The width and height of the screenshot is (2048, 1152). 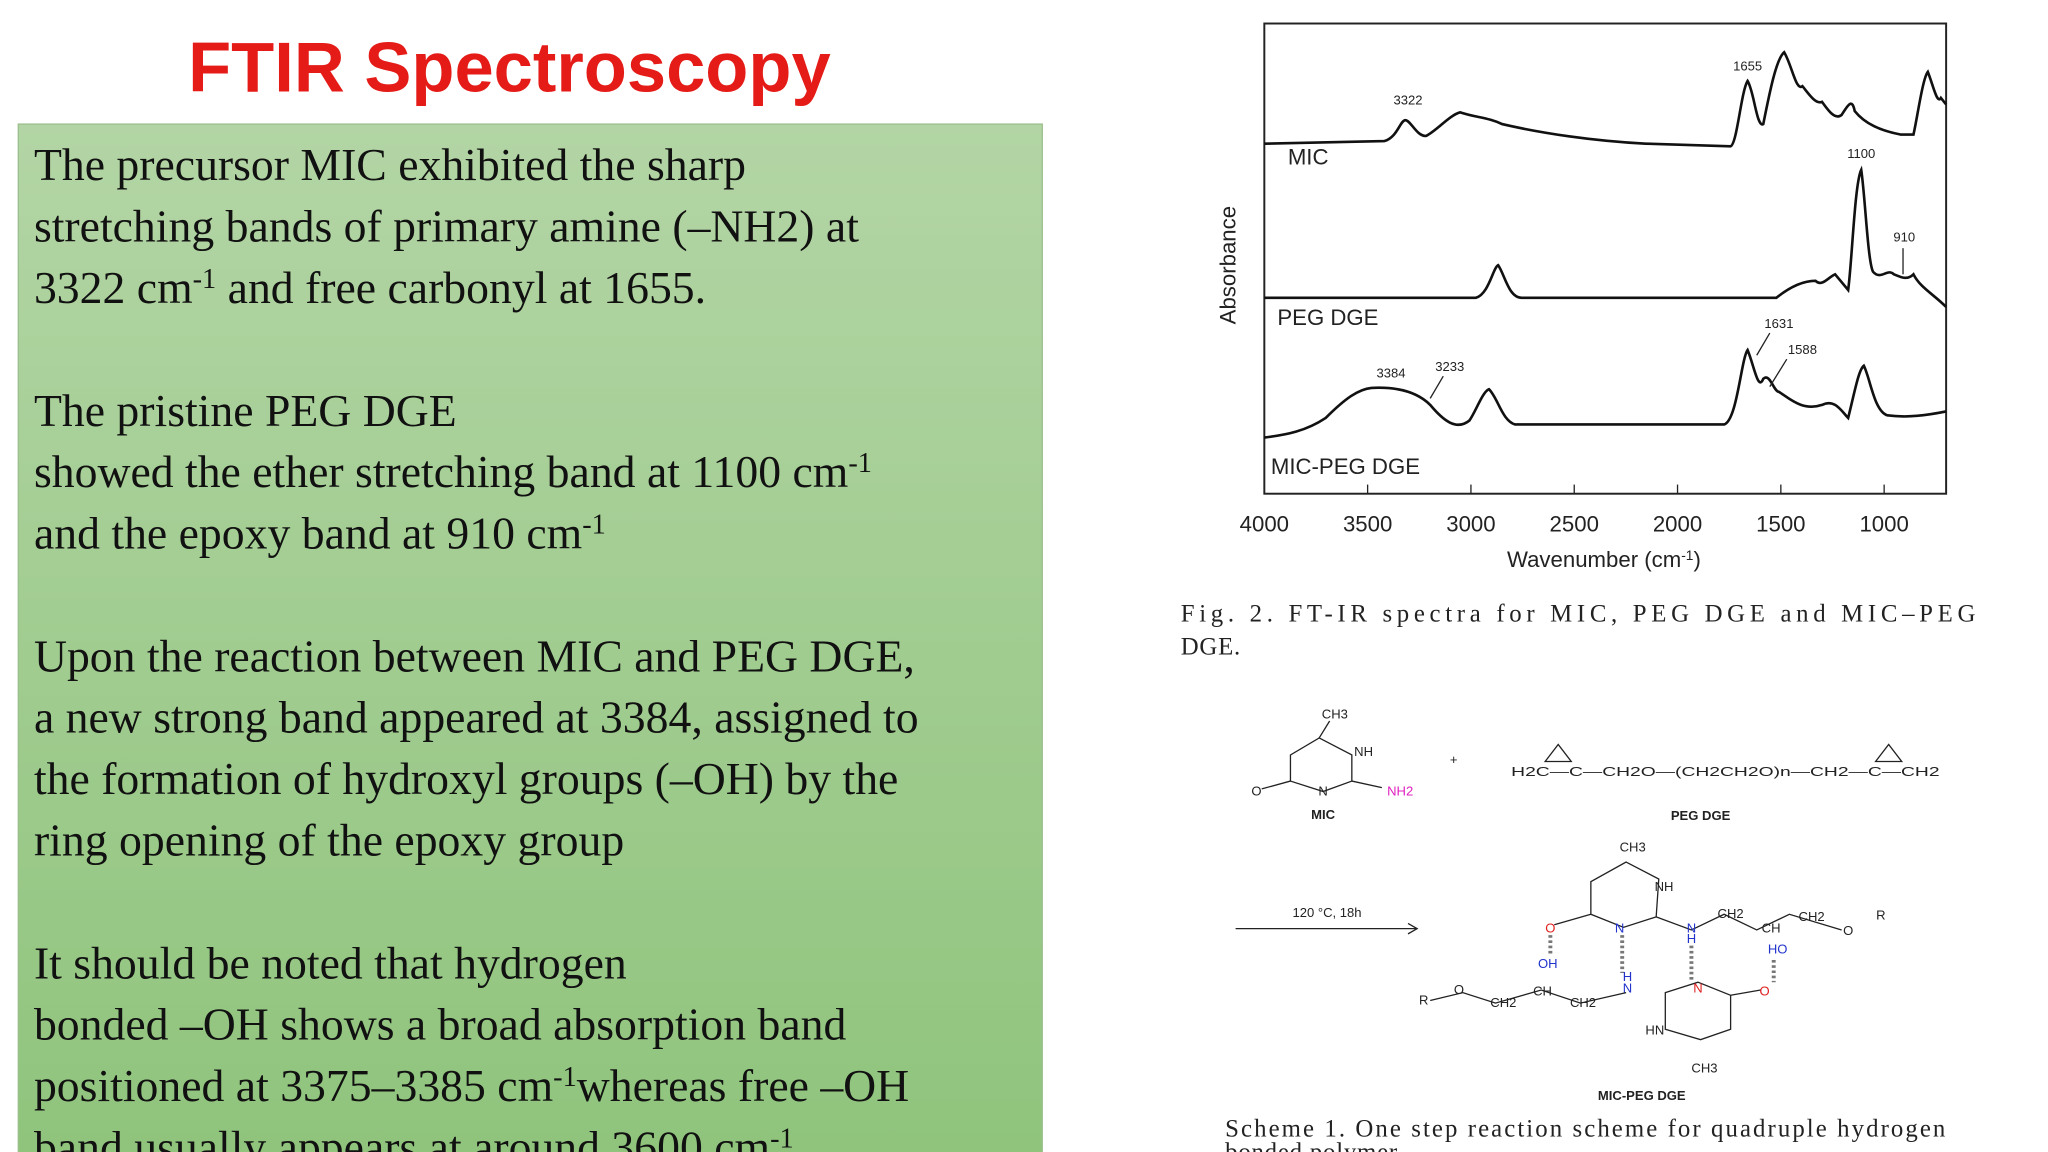 I want to click on atom-label: NH2, so click(x=1400, y=790).